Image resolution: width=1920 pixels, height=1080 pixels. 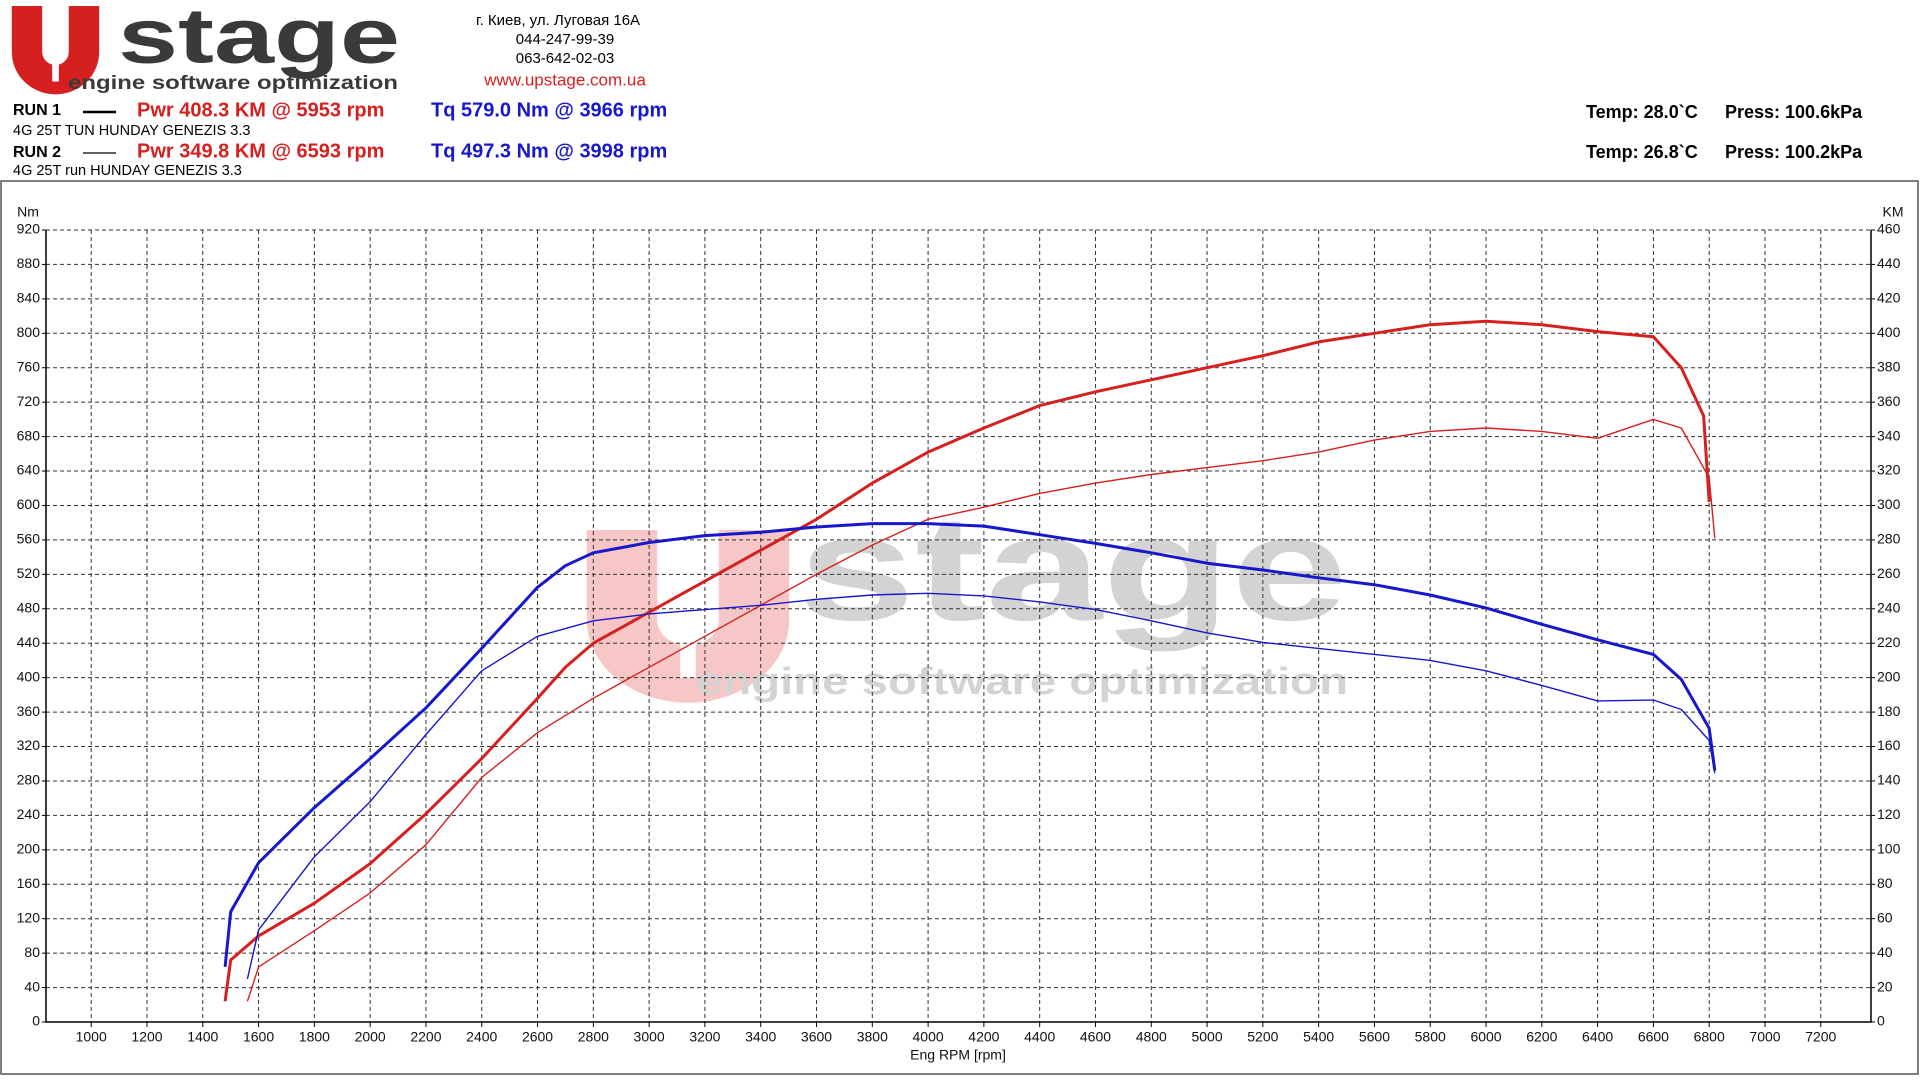 What do you see at coordinates (29, 366) in the screenshot?
I see `y-tick-label: 760` at bounding box center [29, 366].